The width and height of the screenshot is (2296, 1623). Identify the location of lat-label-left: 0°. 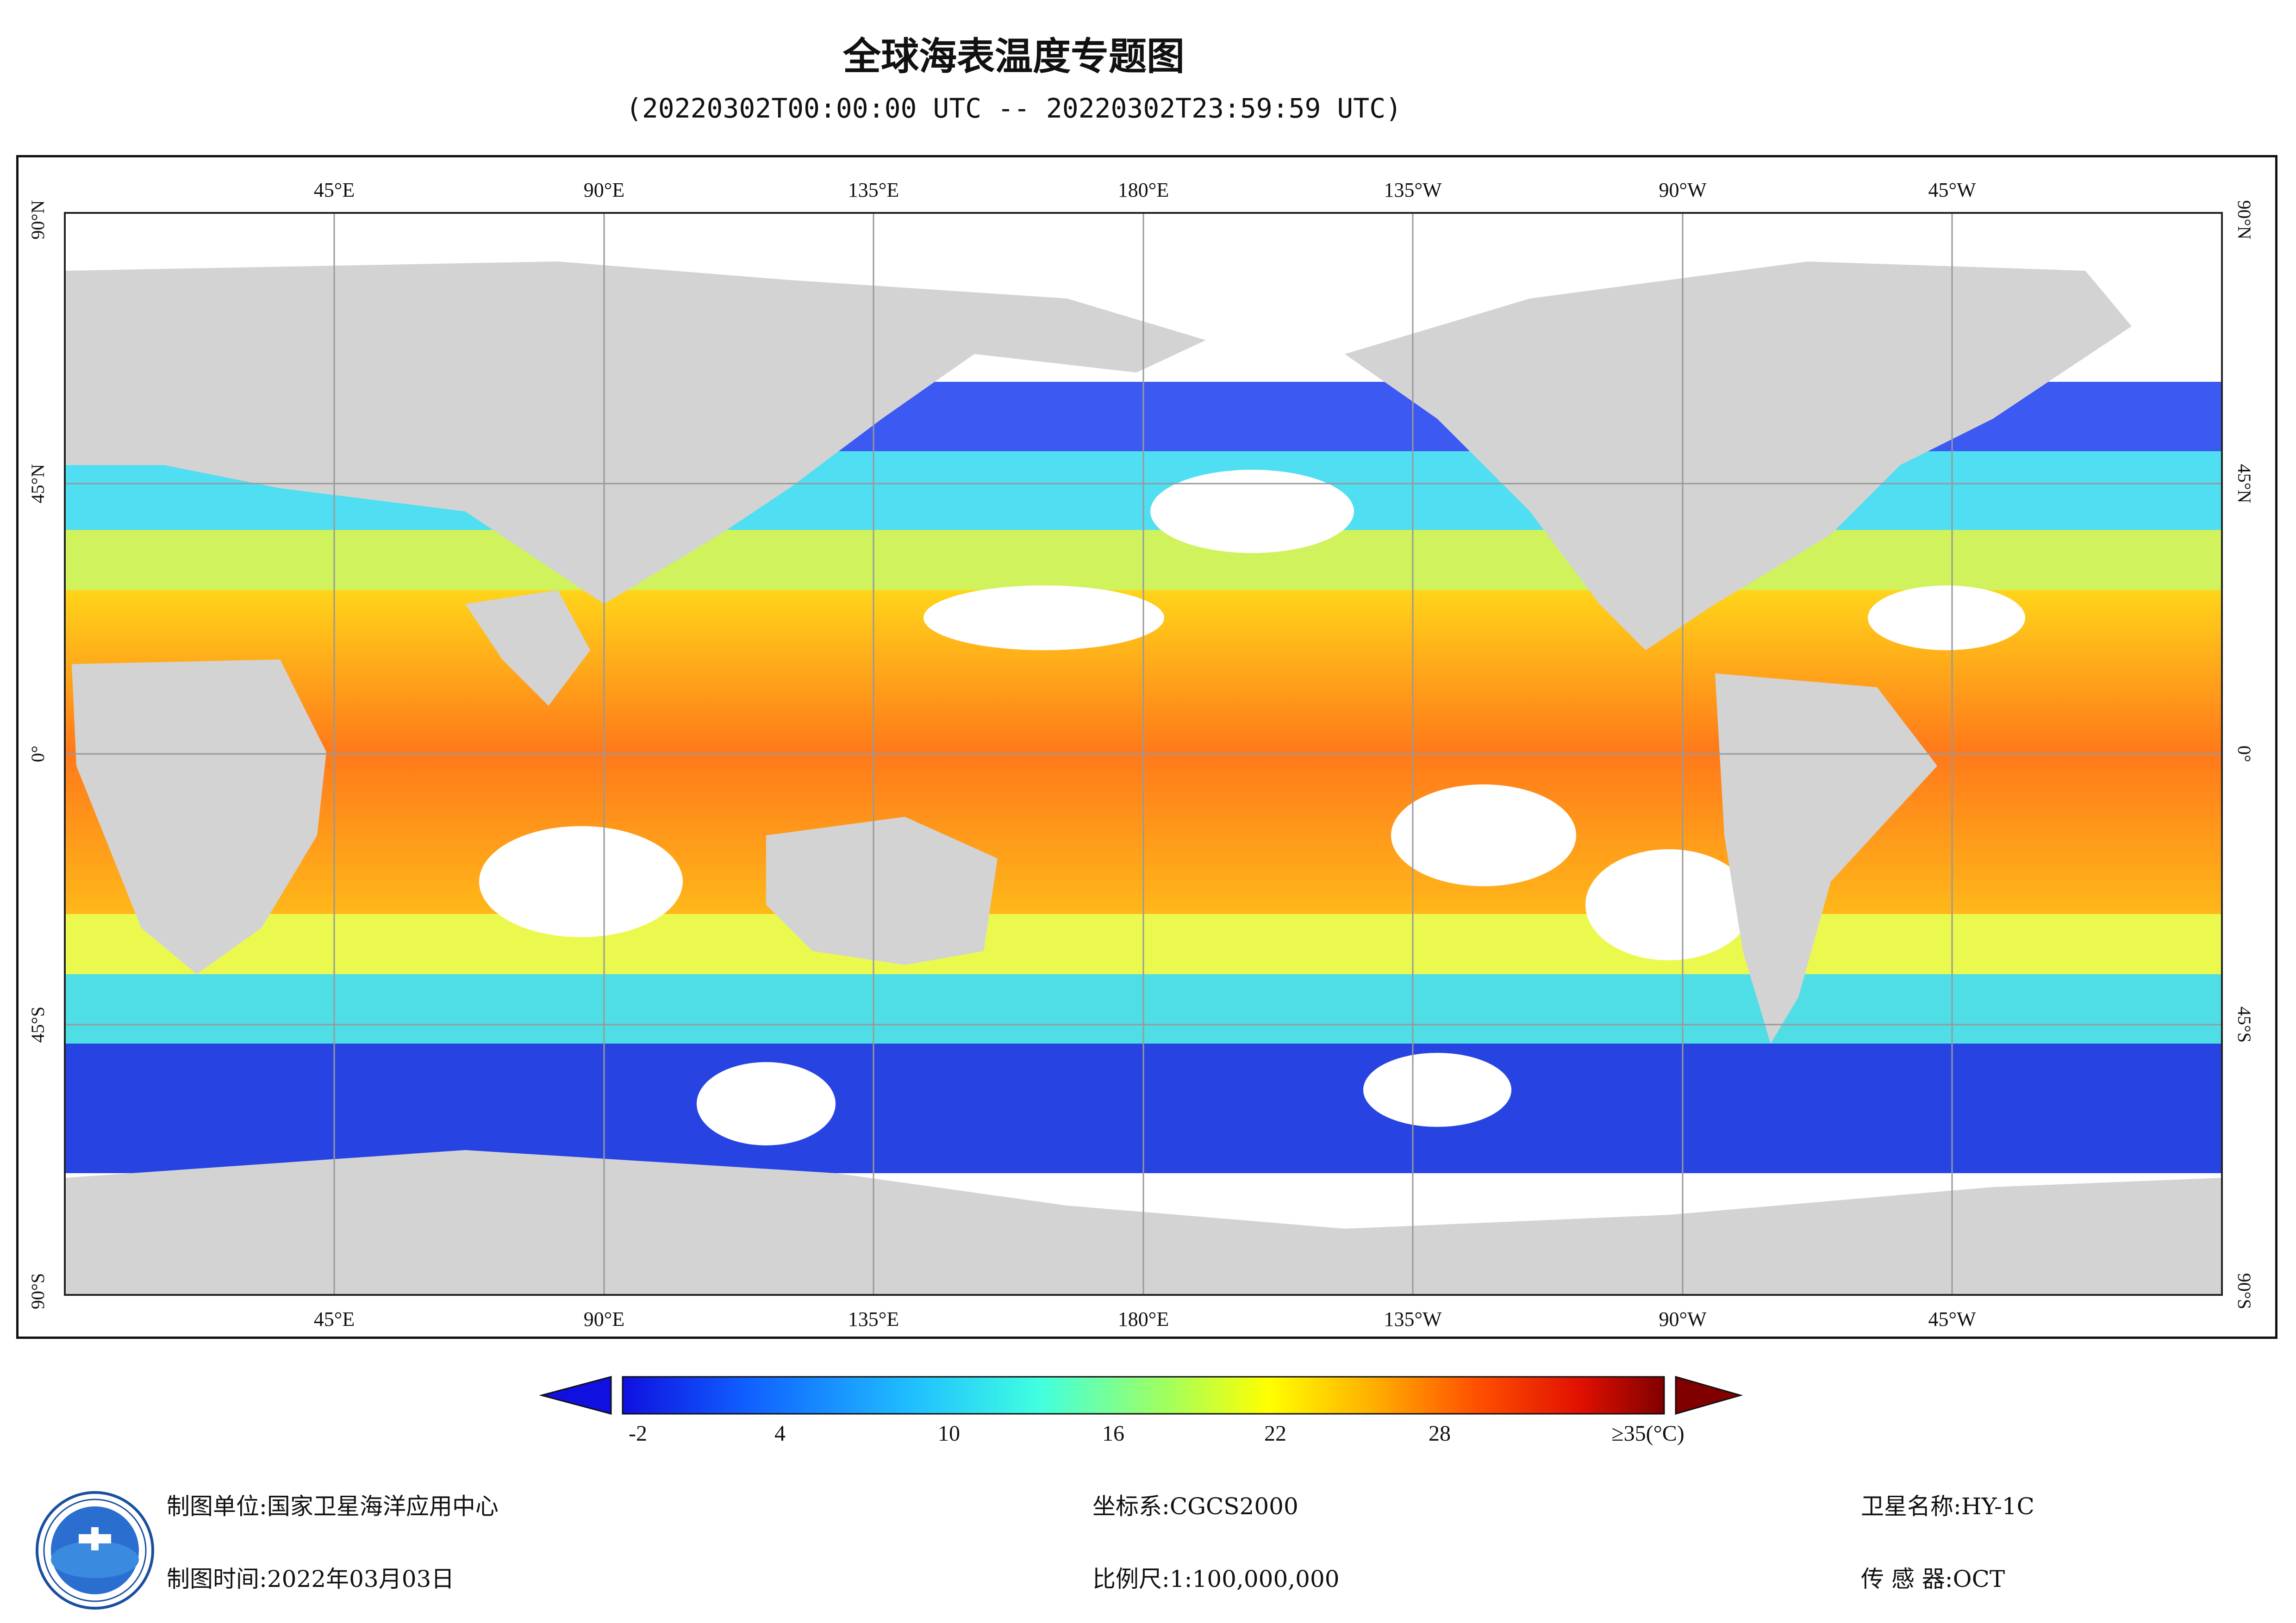
(37, 754).